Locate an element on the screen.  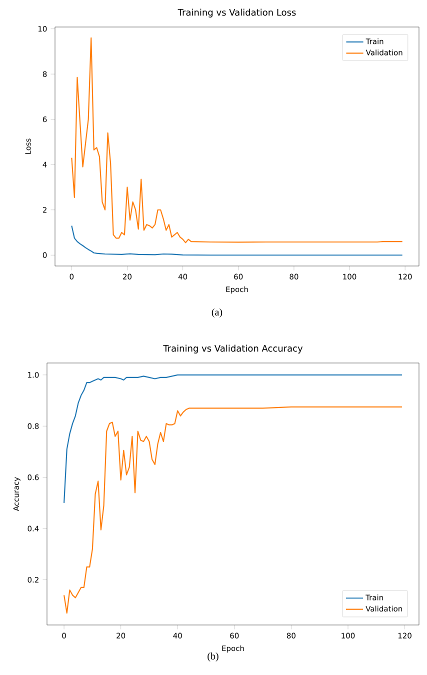
text: (a) is located at coordinates (217, 313).